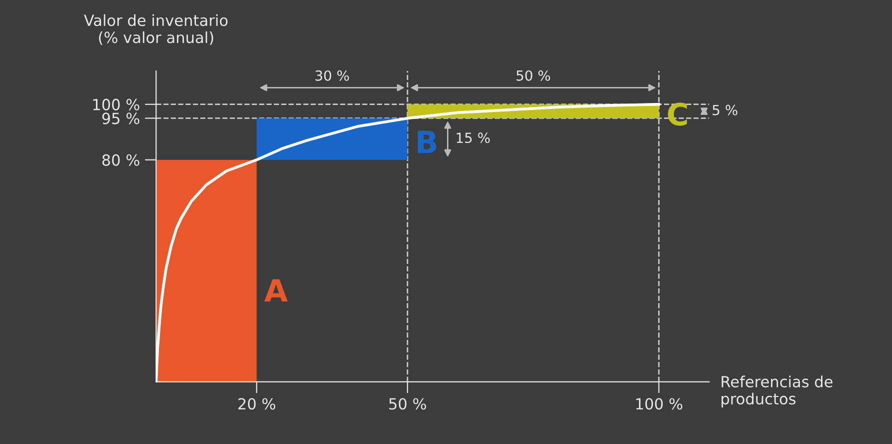  Describe the element at coordinates (777, 392) in the screenshot. I see `x-axis-title: Referencias de productos` at that location.